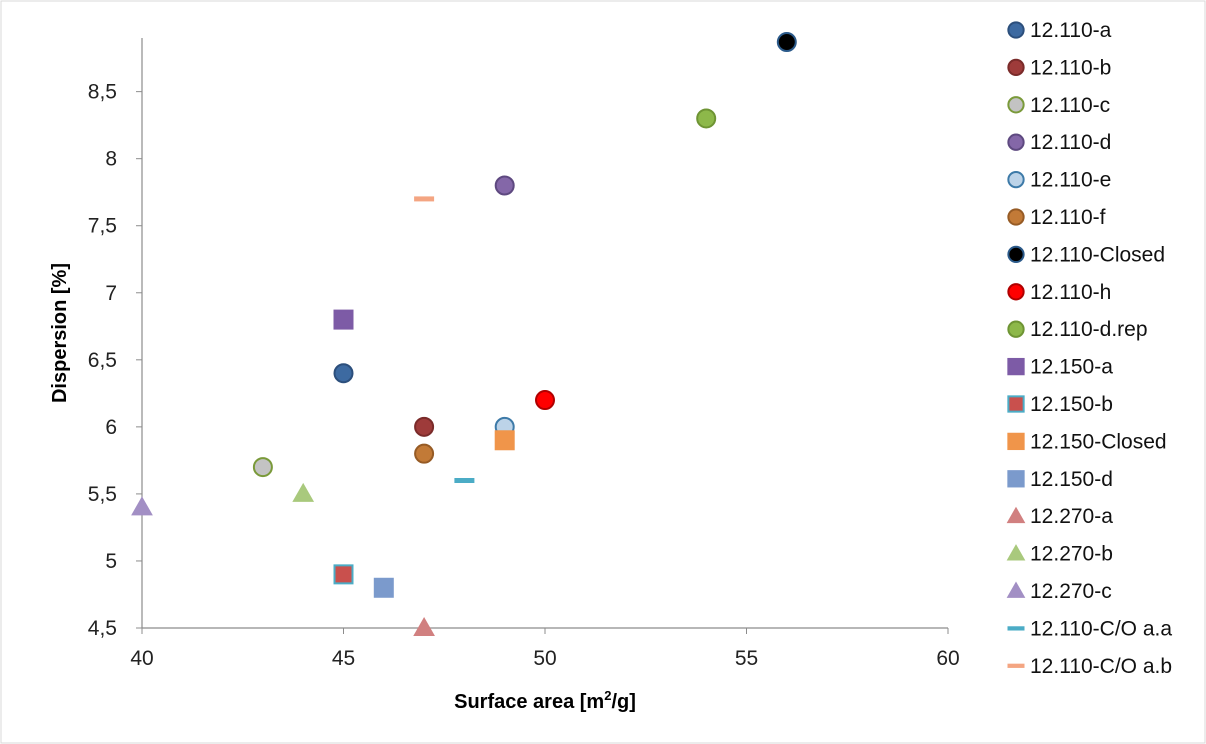 The width and height of the screenshot is (1206, 744). I want to click on x-axis-title: Surface area [m2/g], so click(545, 700).